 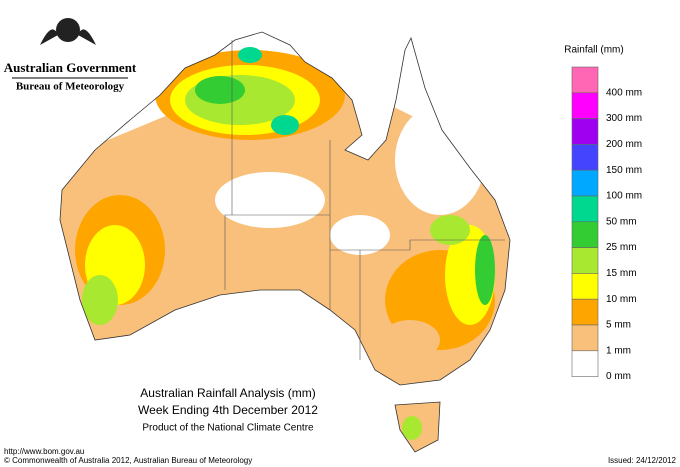 What do you see at coordinates (624, 118) in the screenshot?
I see `legend-label: 300 mm` at bounding box center [624, 118].